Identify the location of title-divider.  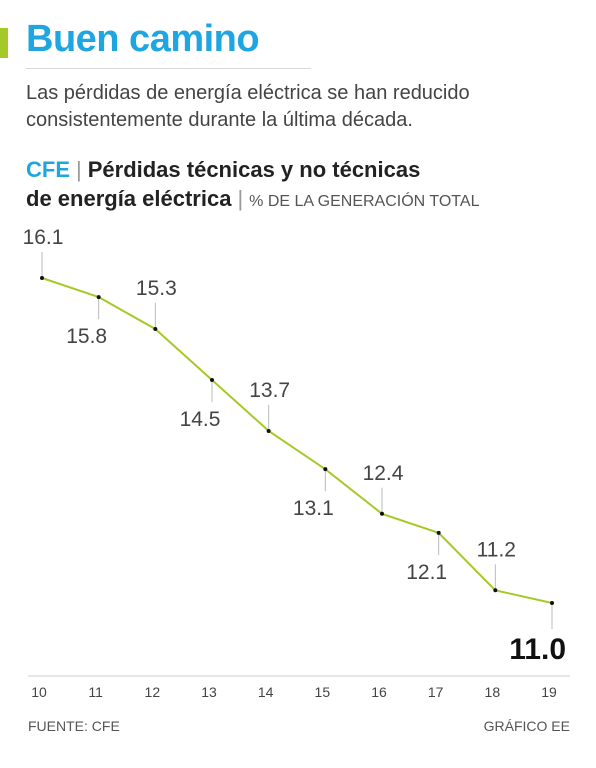
(168, 68).